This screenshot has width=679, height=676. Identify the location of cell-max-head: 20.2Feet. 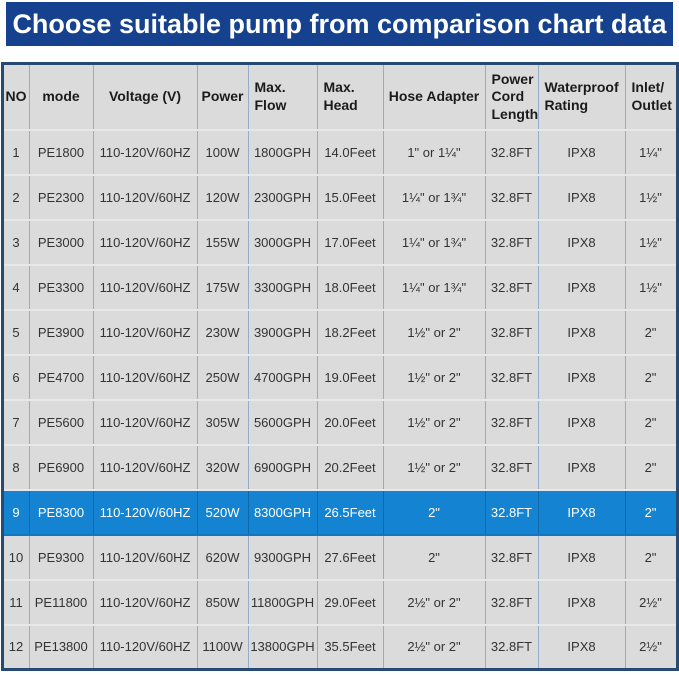
(350, 467).